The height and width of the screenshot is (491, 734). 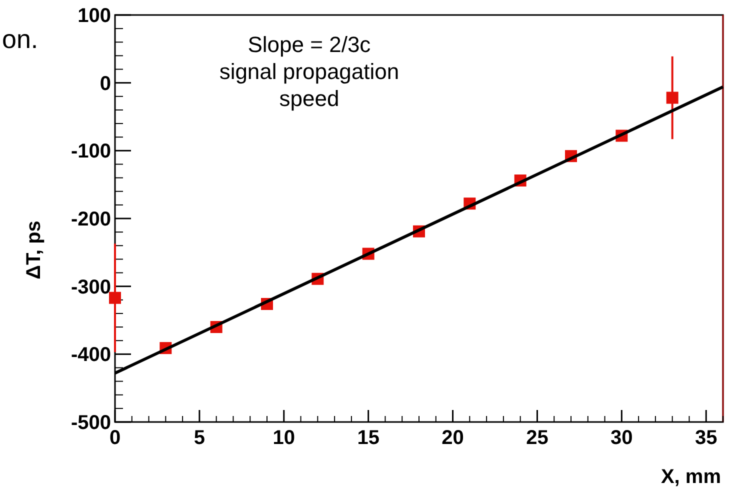 What do you see at coordinates (368, 438) in the screenshot?
I see `x-tick-label: 15` at bounding box center [368, 438].